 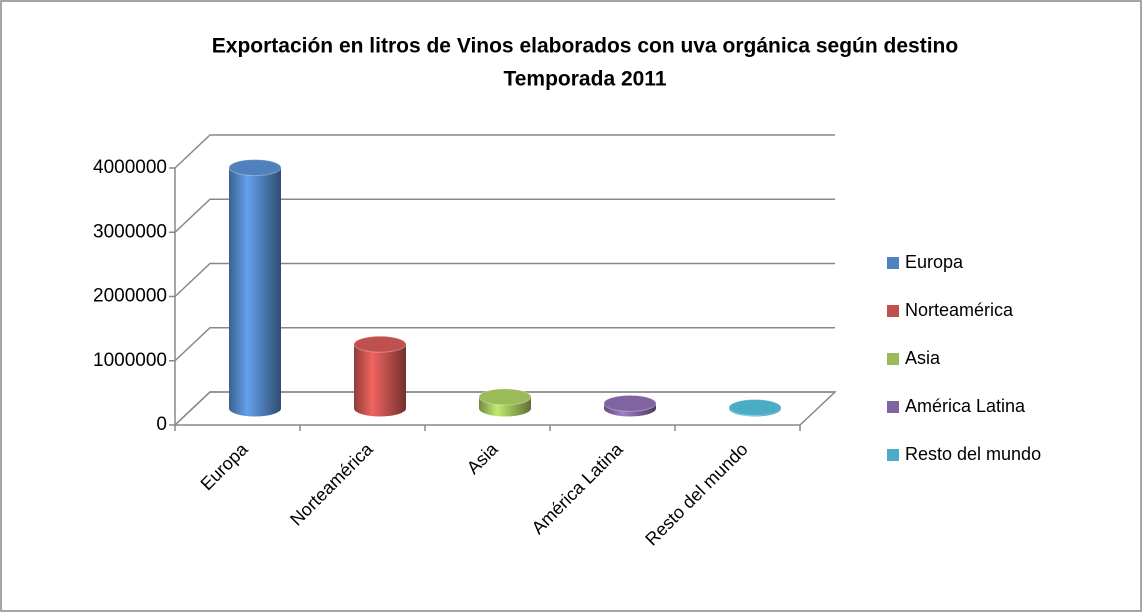 I want to click on chart-subtitle: Temporada 2011, so click(x=584, y=79).